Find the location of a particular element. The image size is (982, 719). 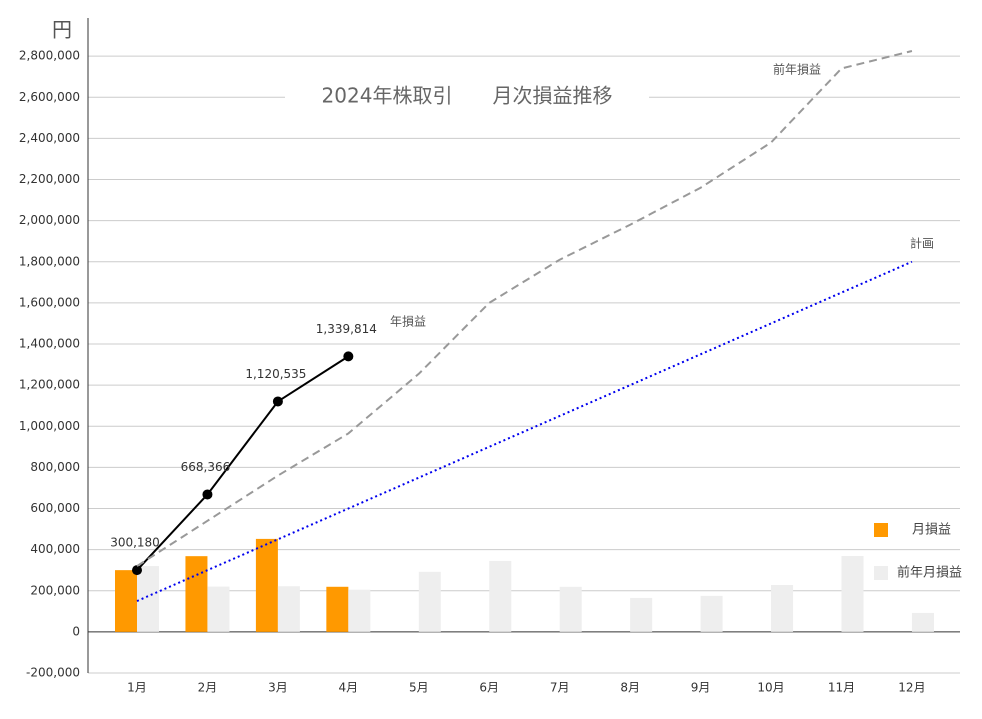

y-tick-label: 2,800,000 is located at coordinates (49, 56).